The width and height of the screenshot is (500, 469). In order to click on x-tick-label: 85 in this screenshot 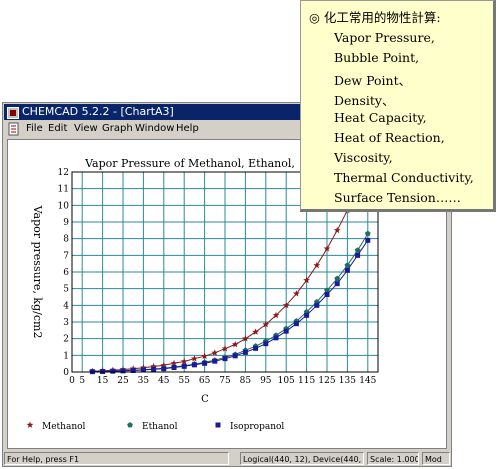, I will do `click(246, 381)`.